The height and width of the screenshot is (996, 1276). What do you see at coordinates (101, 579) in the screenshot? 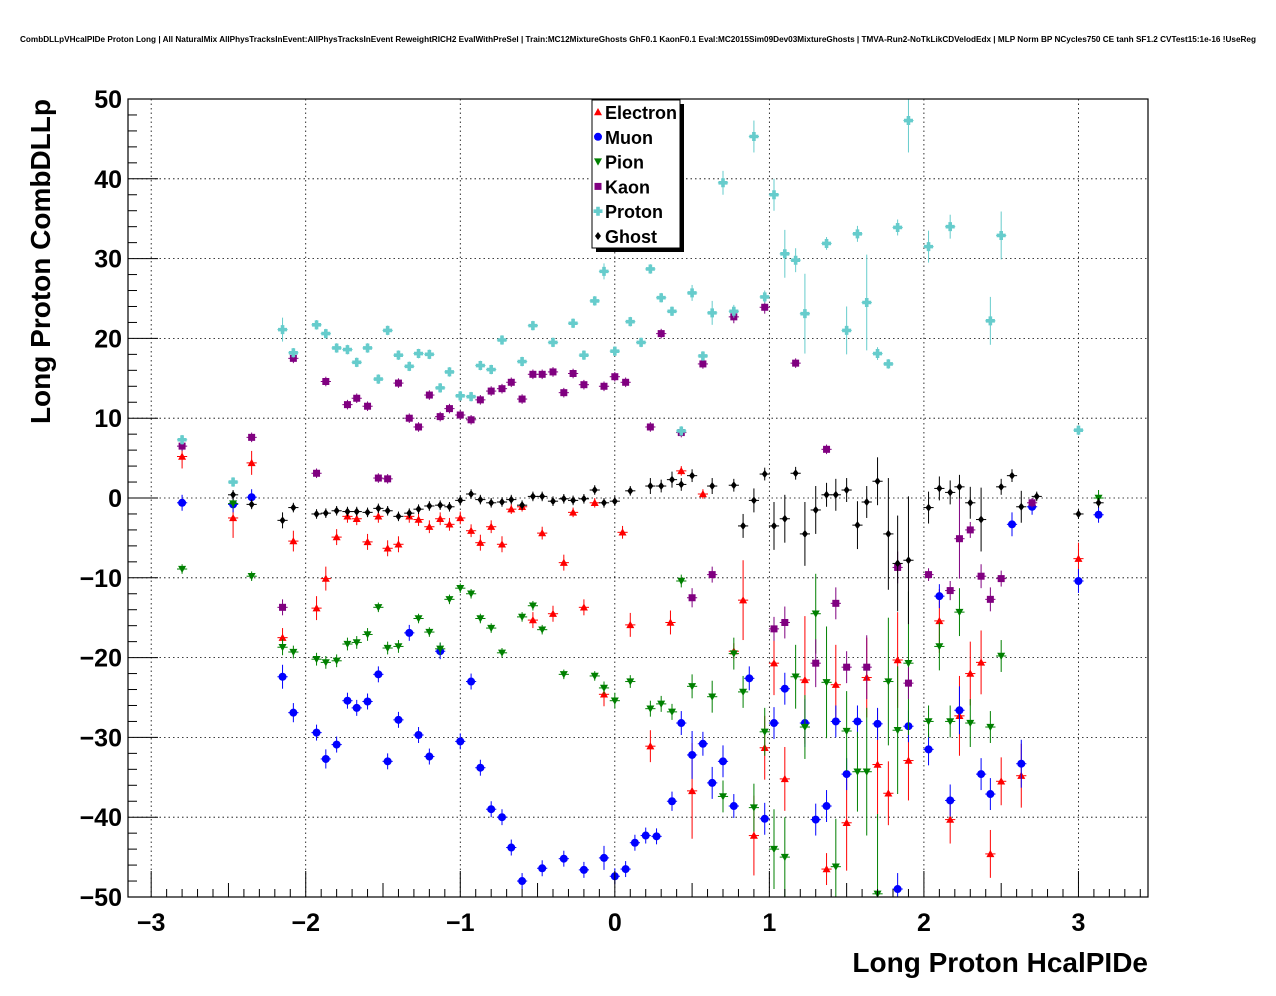
I see `y-tick-label: −10` at bounding box center [101, 579].